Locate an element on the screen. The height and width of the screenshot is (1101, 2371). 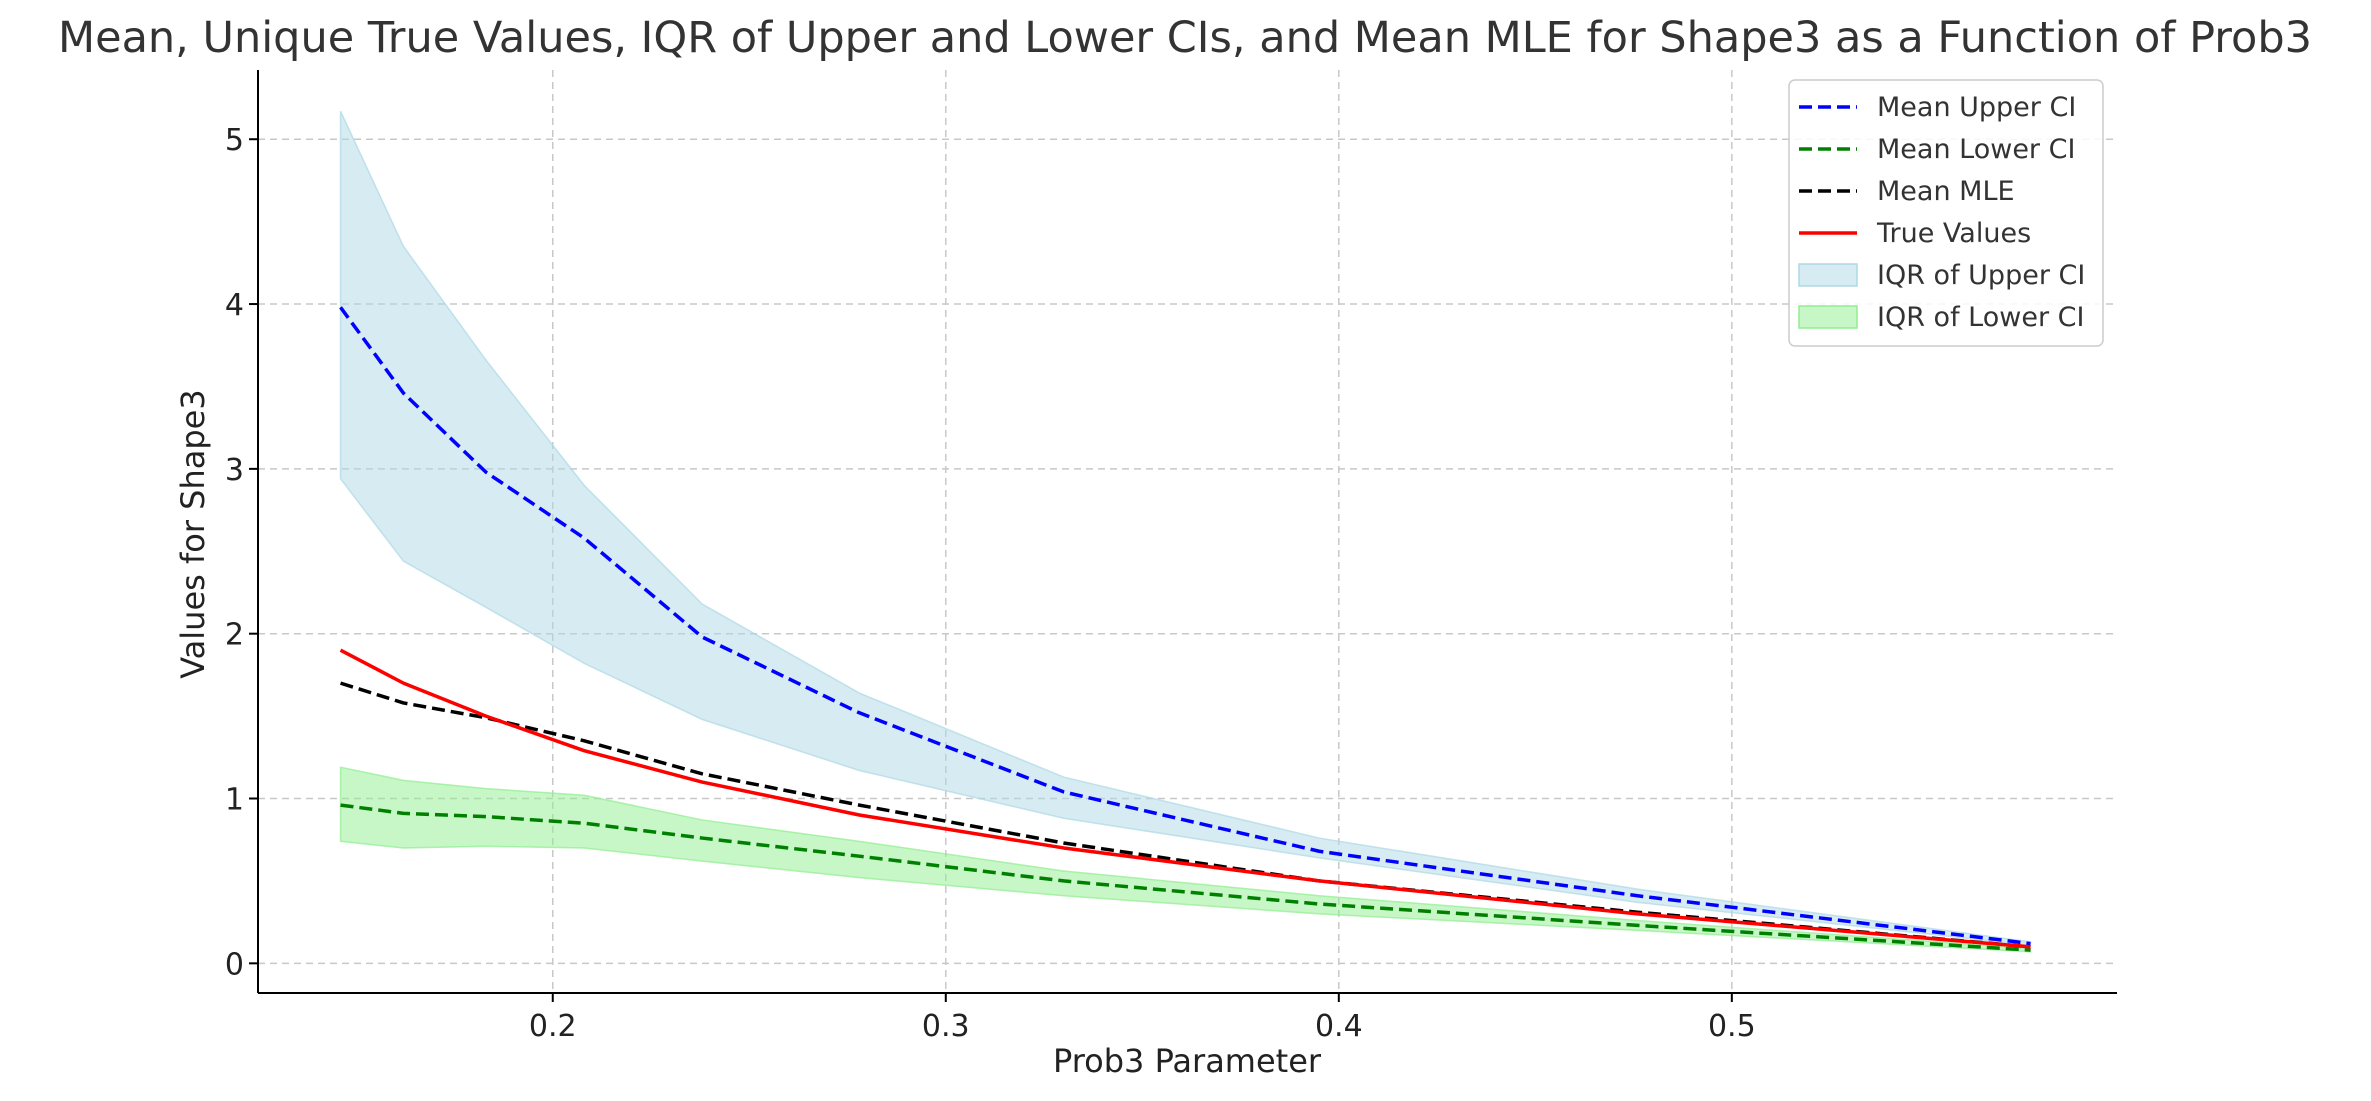
x-tick-label-2: 0.4 is located at coordinates (1339, 1026).